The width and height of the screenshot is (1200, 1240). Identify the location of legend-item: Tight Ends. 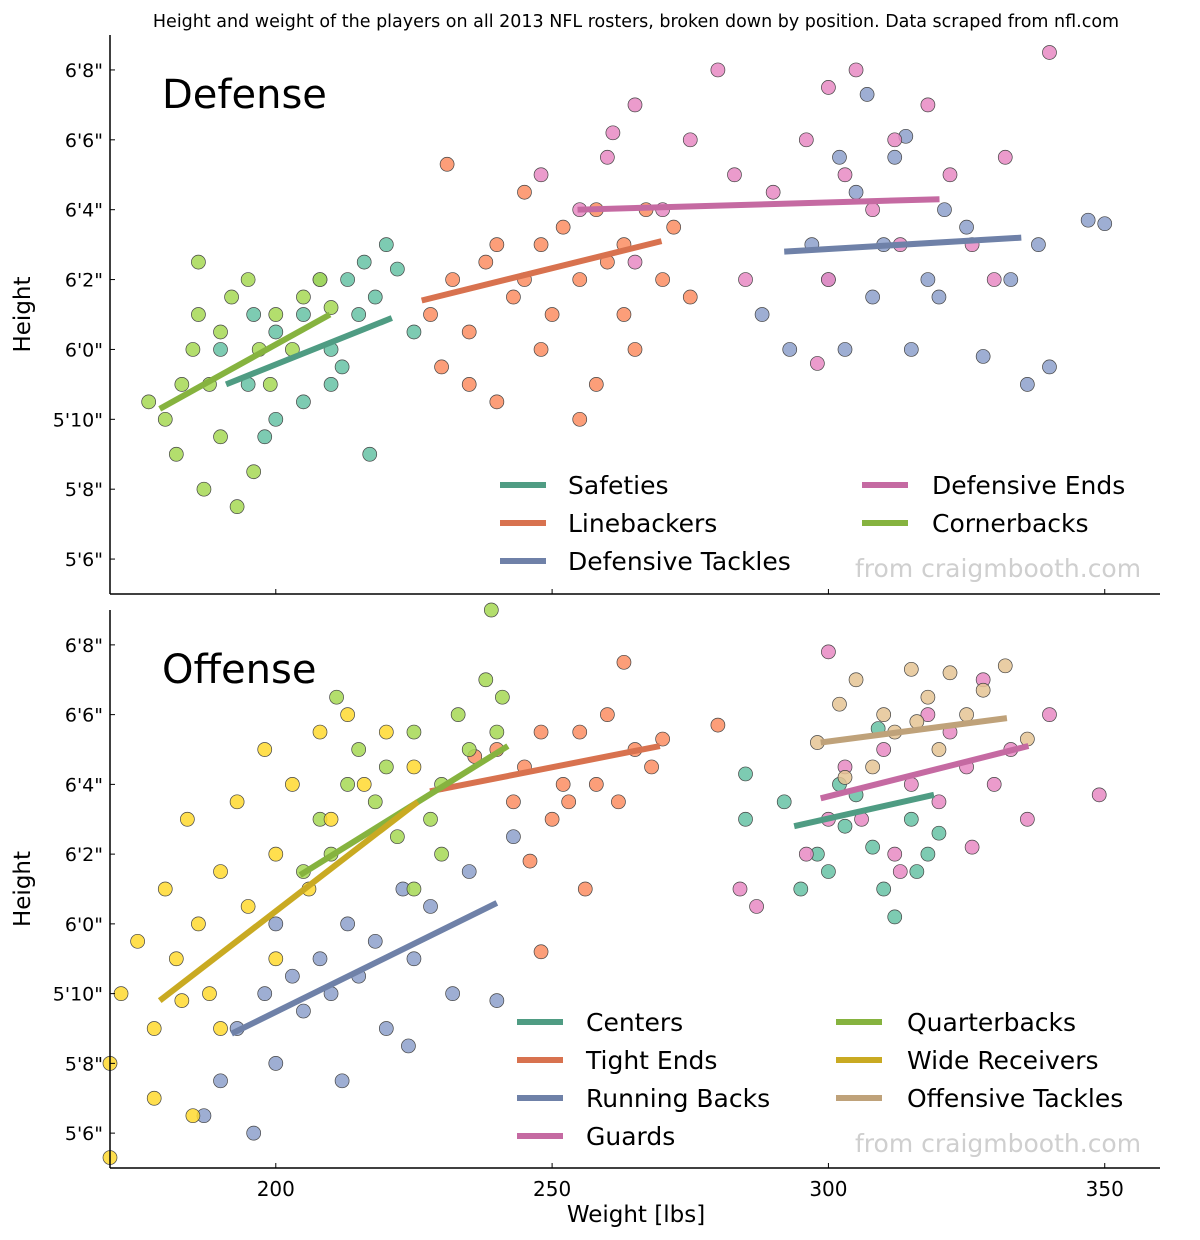
(617, 1060).